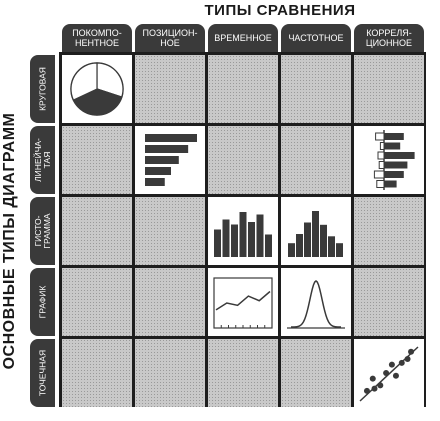 The width and height of the screenshot is (440, 421). Describe the element at coordinates (97, 38) in the screenshot. I see `column-header-component: ПОКОМПО- НЕНТНОЕ` at that location.